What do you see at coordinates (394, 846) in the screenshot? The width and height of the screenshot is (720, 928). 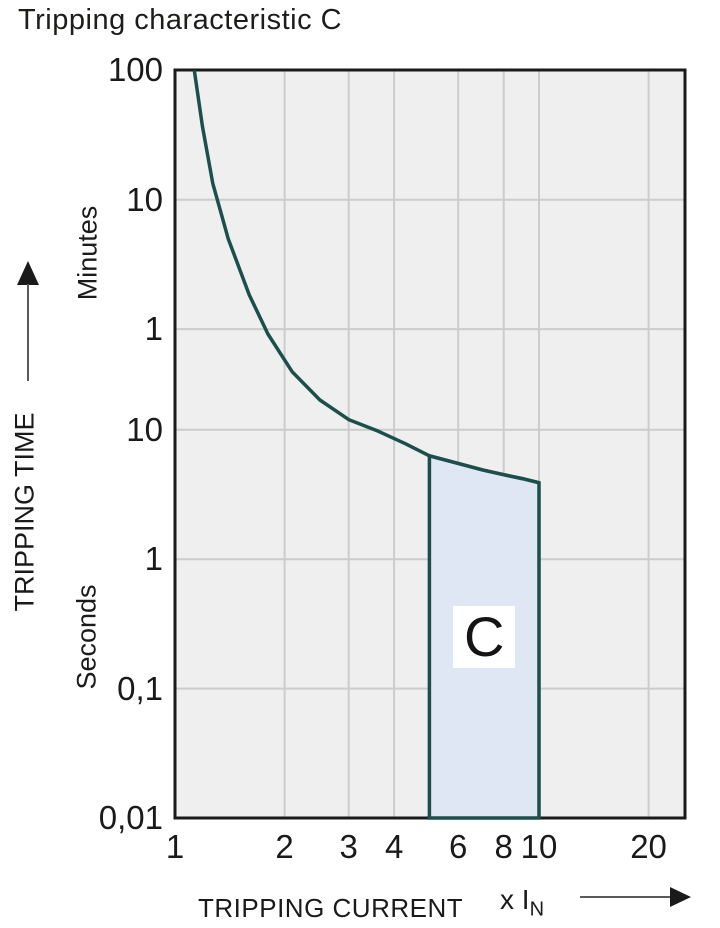 I see `x-tick-label: 4` at bounding box center [394, 846].